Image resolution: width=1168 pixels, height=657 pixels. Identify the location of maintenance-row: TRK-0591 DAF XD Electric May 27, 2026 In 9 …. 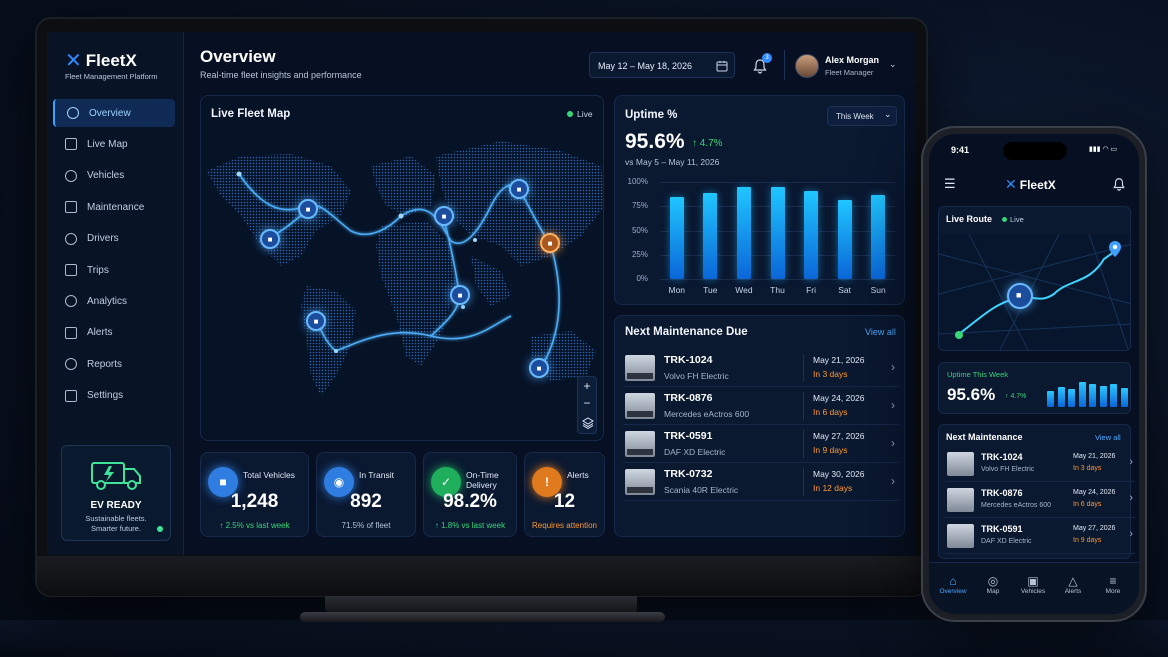
(761, 444).